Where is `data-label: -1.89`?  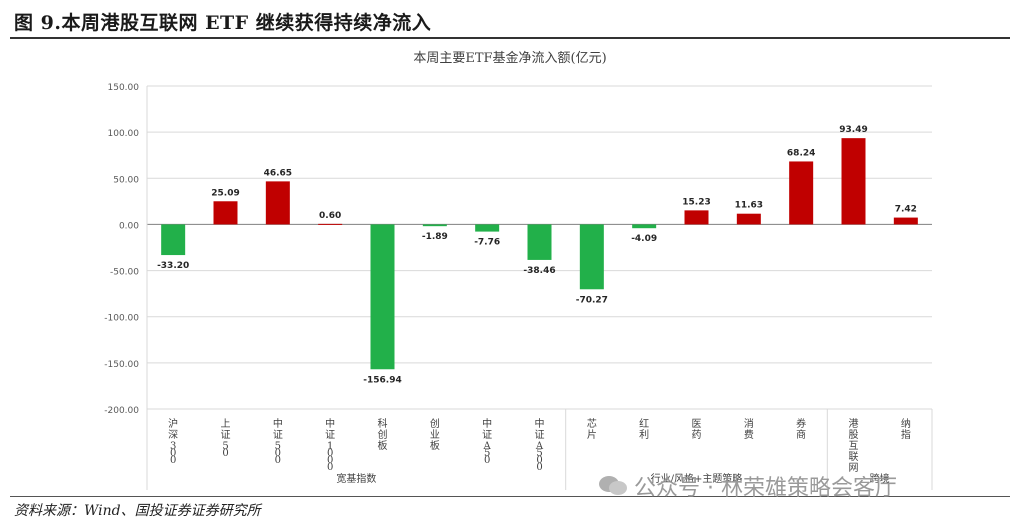
data-label: -1.89 is located at coordinates (435, 237).